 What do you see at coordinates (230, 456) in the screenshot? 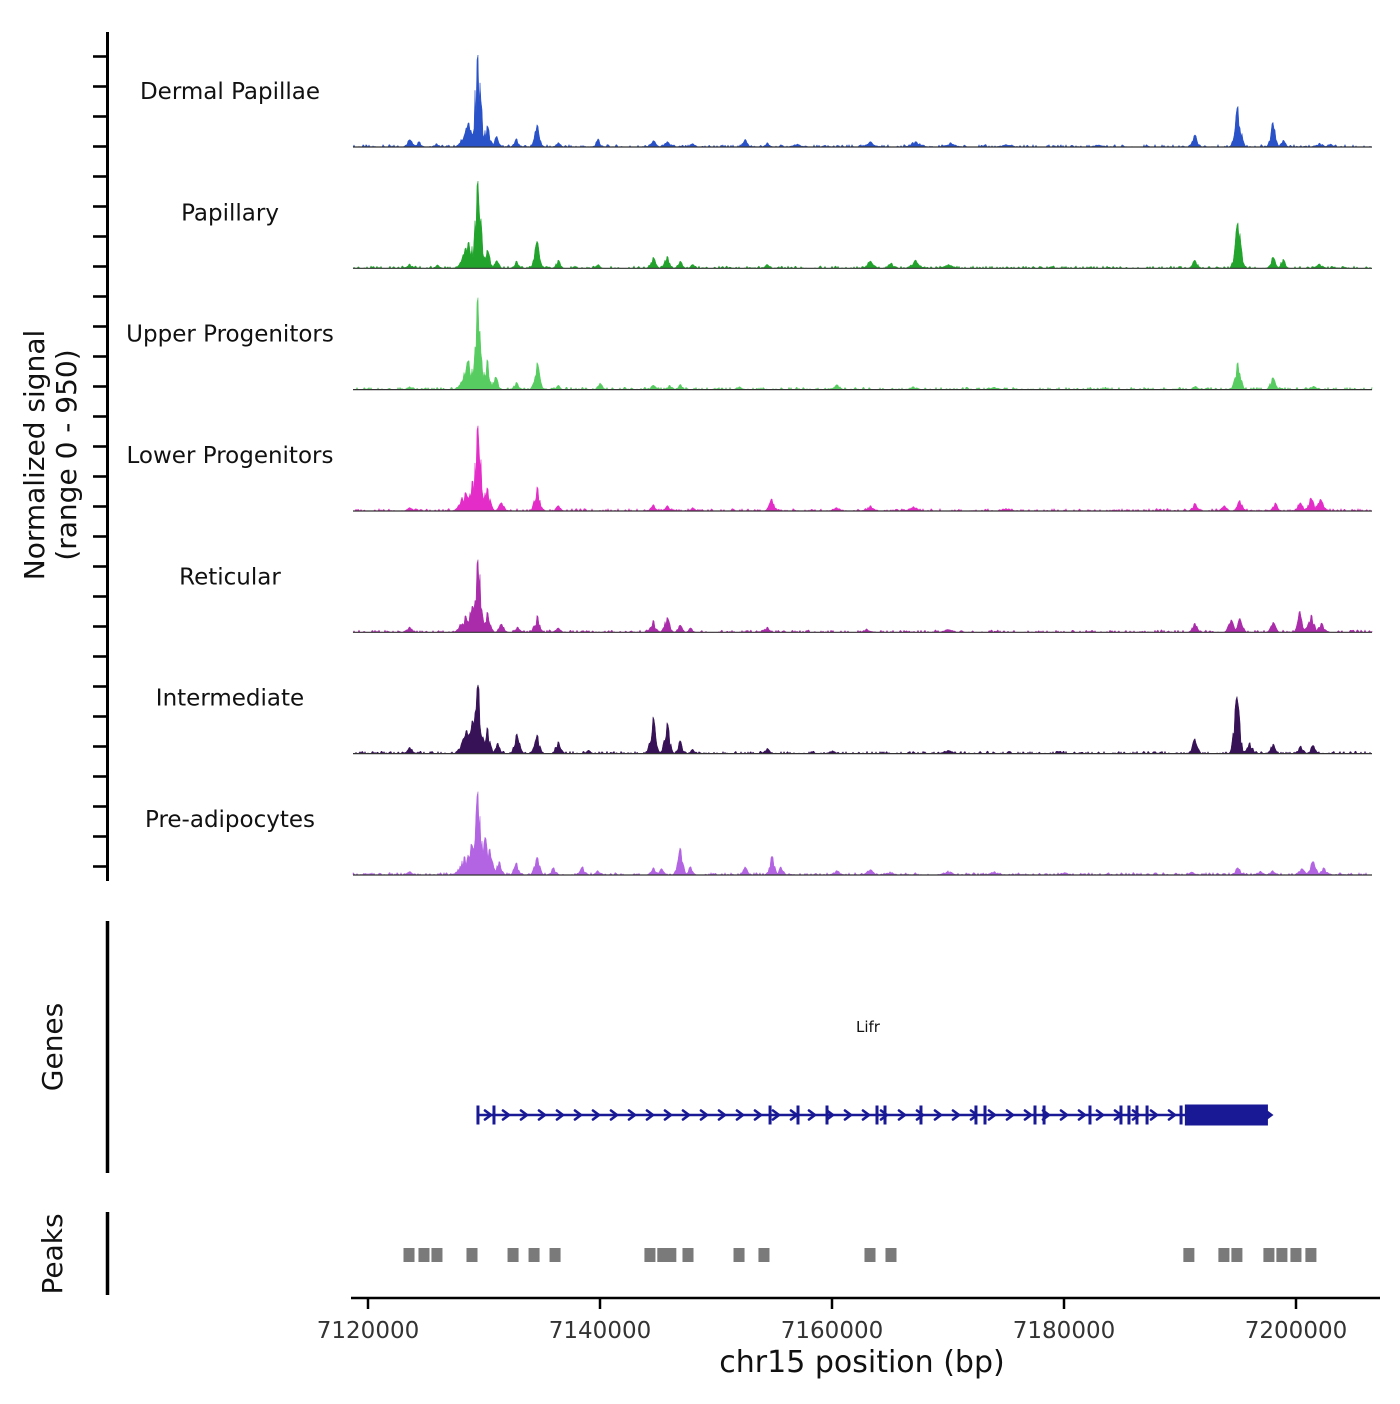
I see `track-label: Lower Progenitors` at bounding box center [230, 456].